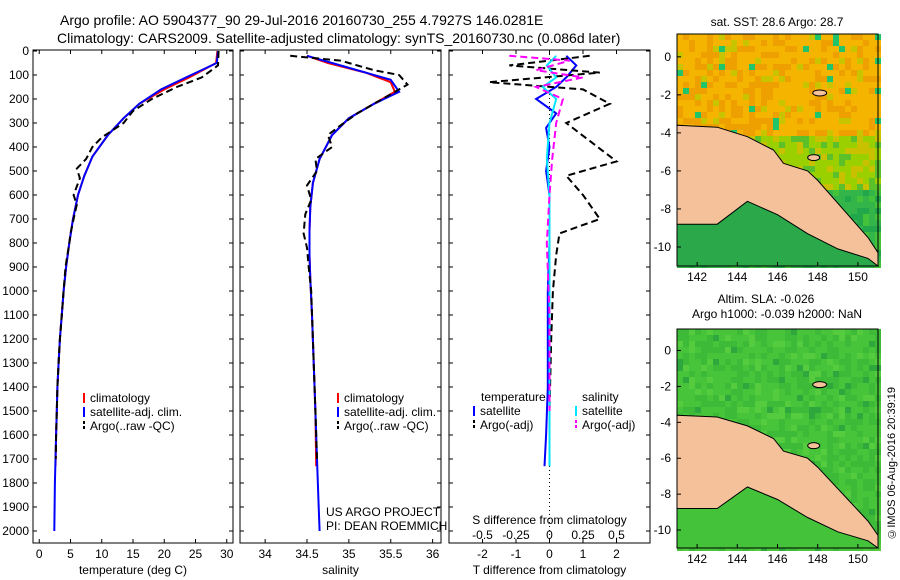 Image resolution: width=900 pixels, height=580 pixels. What do you see at coordinates (137, 255) in the screenshot?
I see `temperature-series-line` at bounding box center [137, 255].